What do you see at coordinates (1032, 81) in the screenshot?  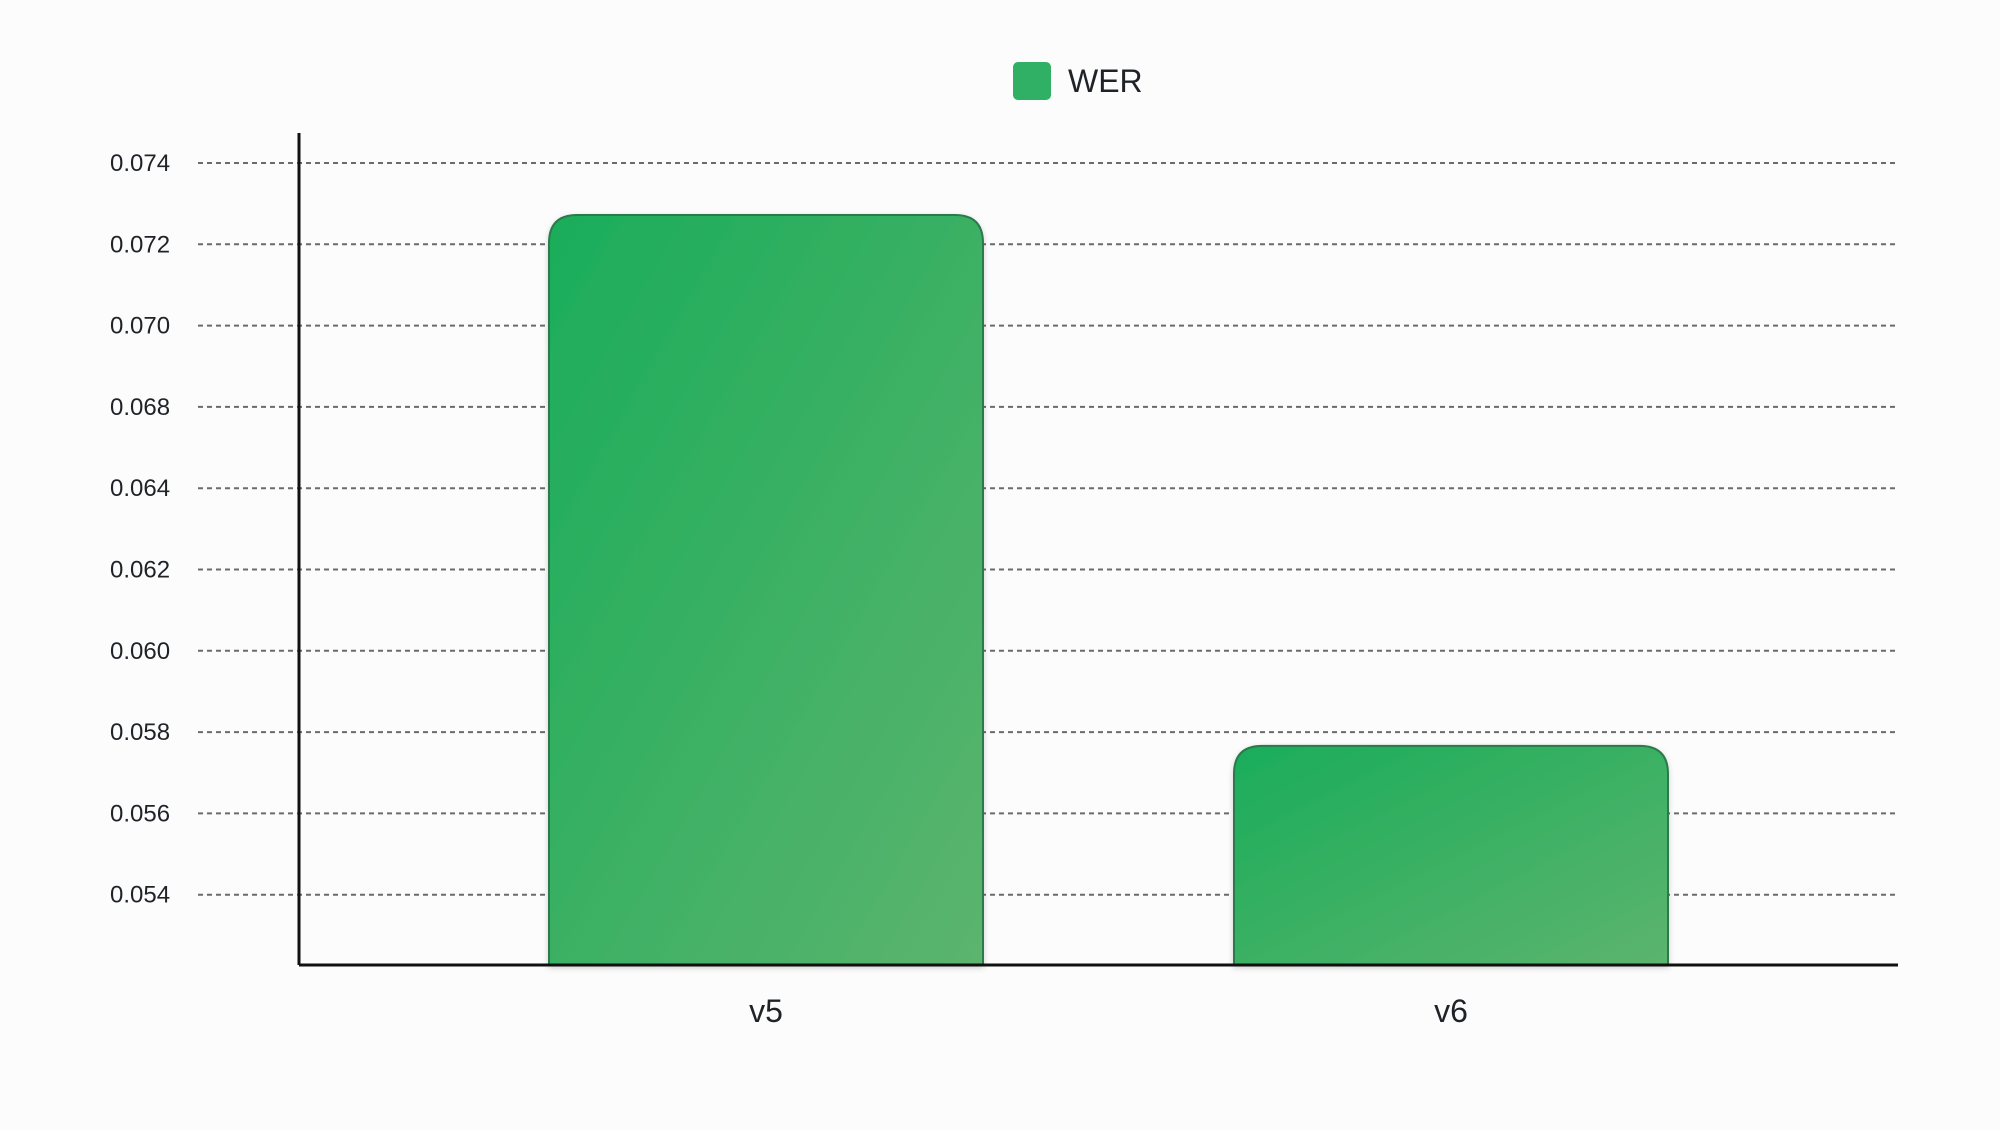 I see `legend-swatch-wer` at bounding box center [1032, 81].